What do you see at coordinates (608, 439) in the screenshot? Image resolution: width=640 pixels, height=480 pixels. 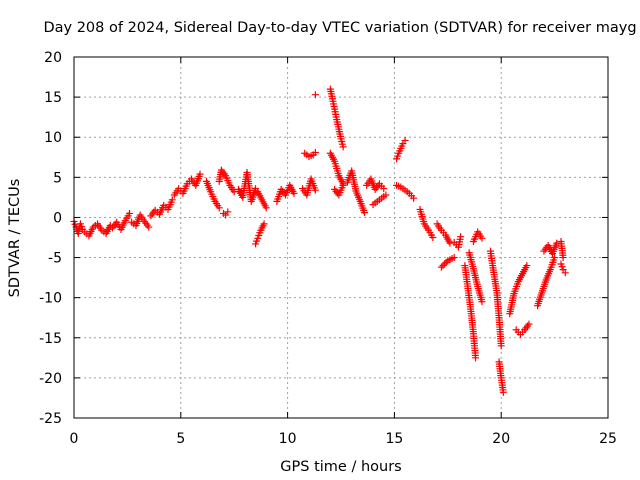 I see `x-tick-label: 25` at bounding box center [608, 439].